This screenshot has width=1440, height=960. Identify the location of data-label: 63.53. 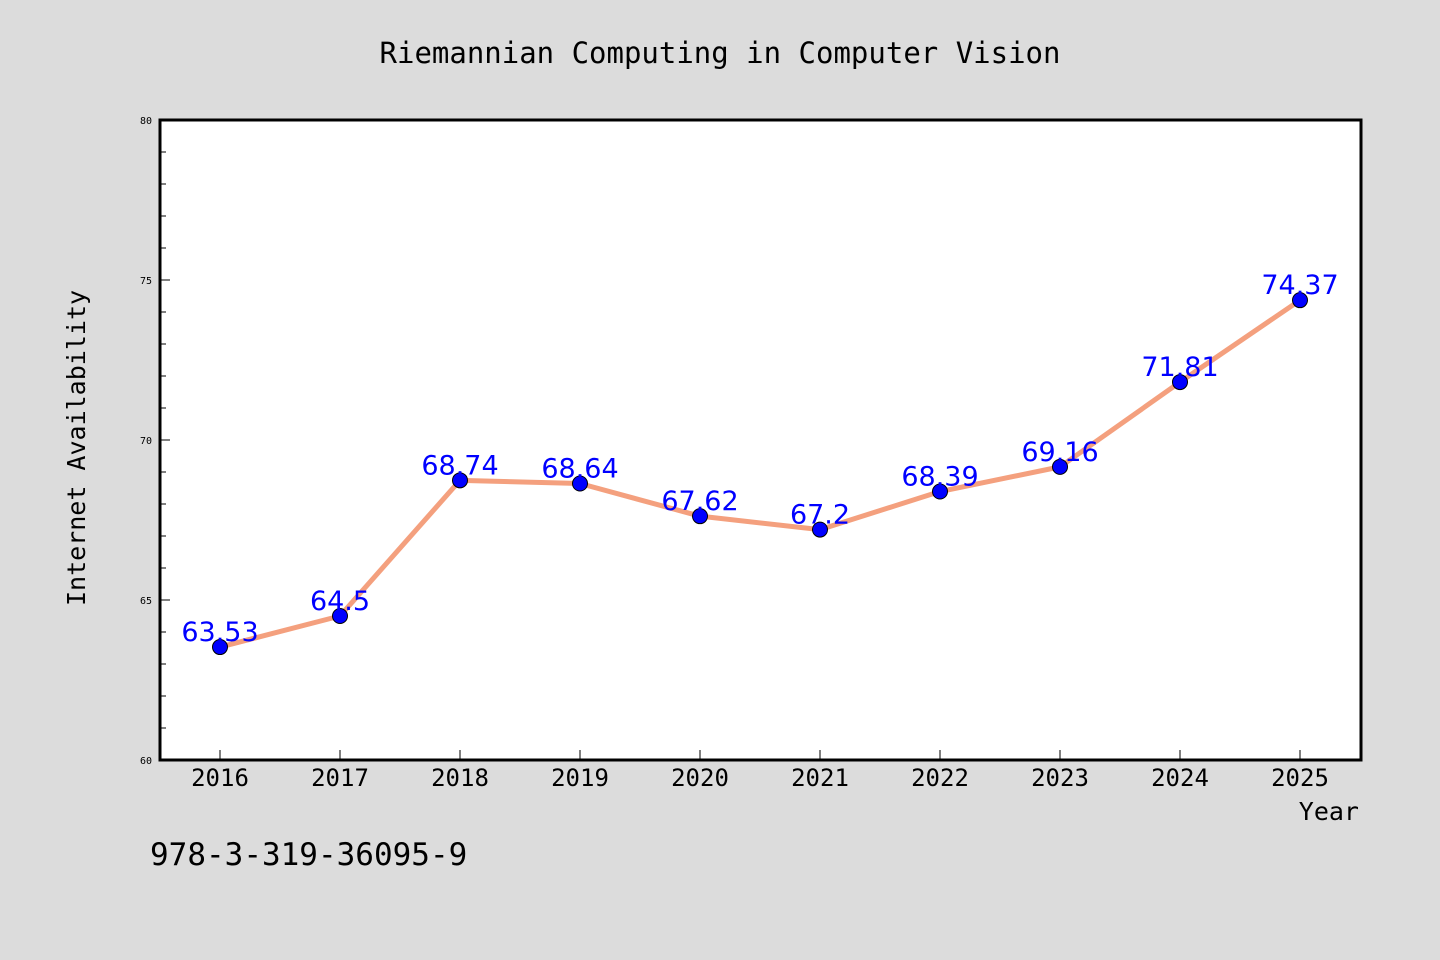
(219, 632).